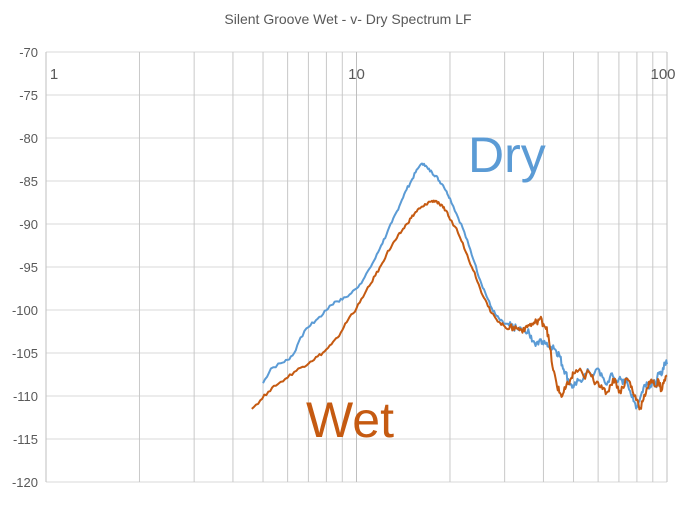 Image resolution: width=697 pixels, height=505 pixels. I want to click on y-tick-label: -75, so click(28, 95).